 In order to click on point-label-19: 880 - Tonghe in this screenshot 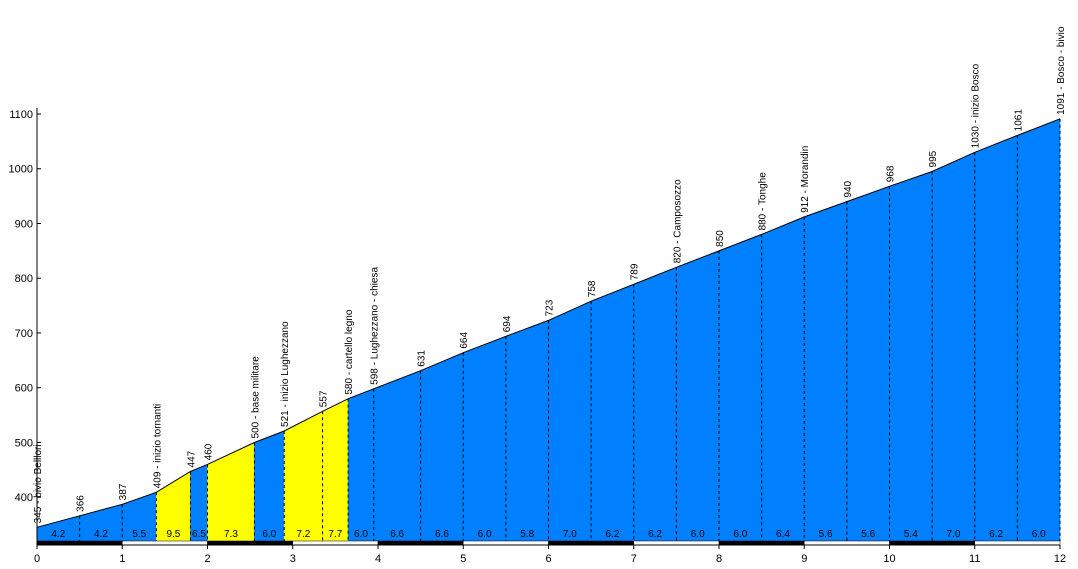, I will do `click(763, 201)`.